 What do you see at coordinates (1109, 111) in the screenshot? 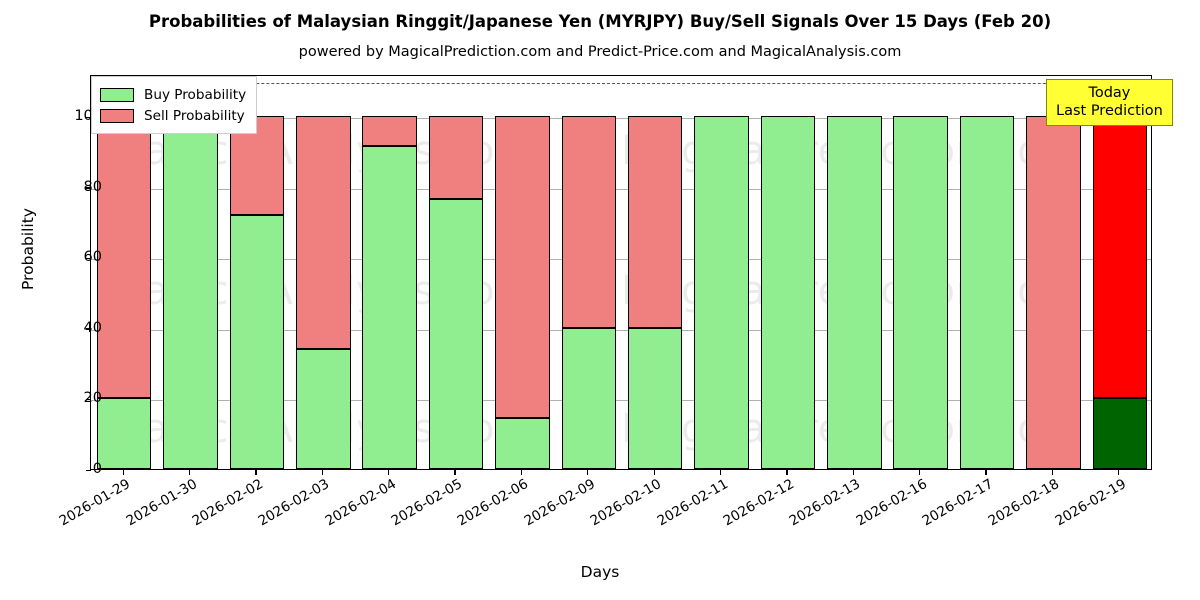
I see `today-annotation-line2: Last Prediction` at bounding box center [1109, 111].